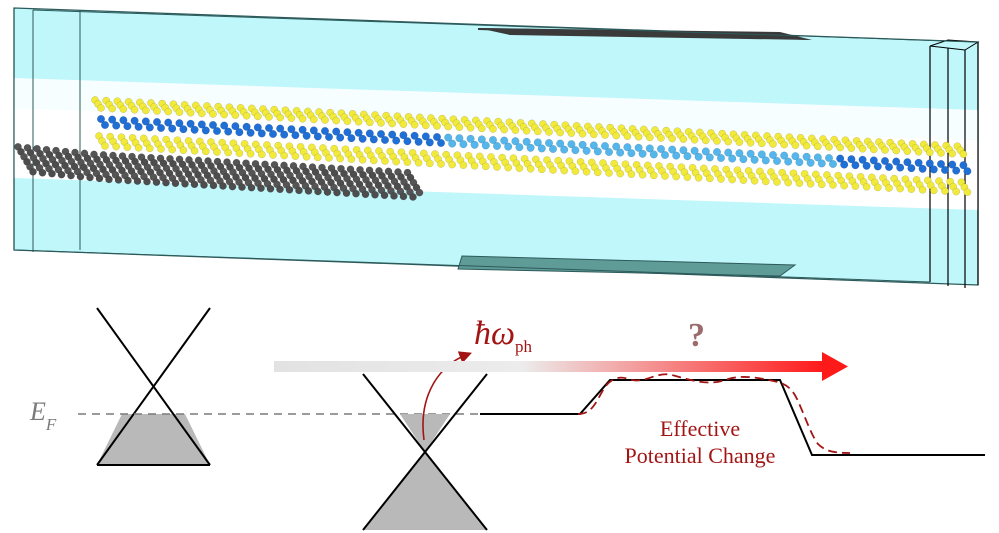  I want to click on phonon-excitation-arrow, so click(447, 396).